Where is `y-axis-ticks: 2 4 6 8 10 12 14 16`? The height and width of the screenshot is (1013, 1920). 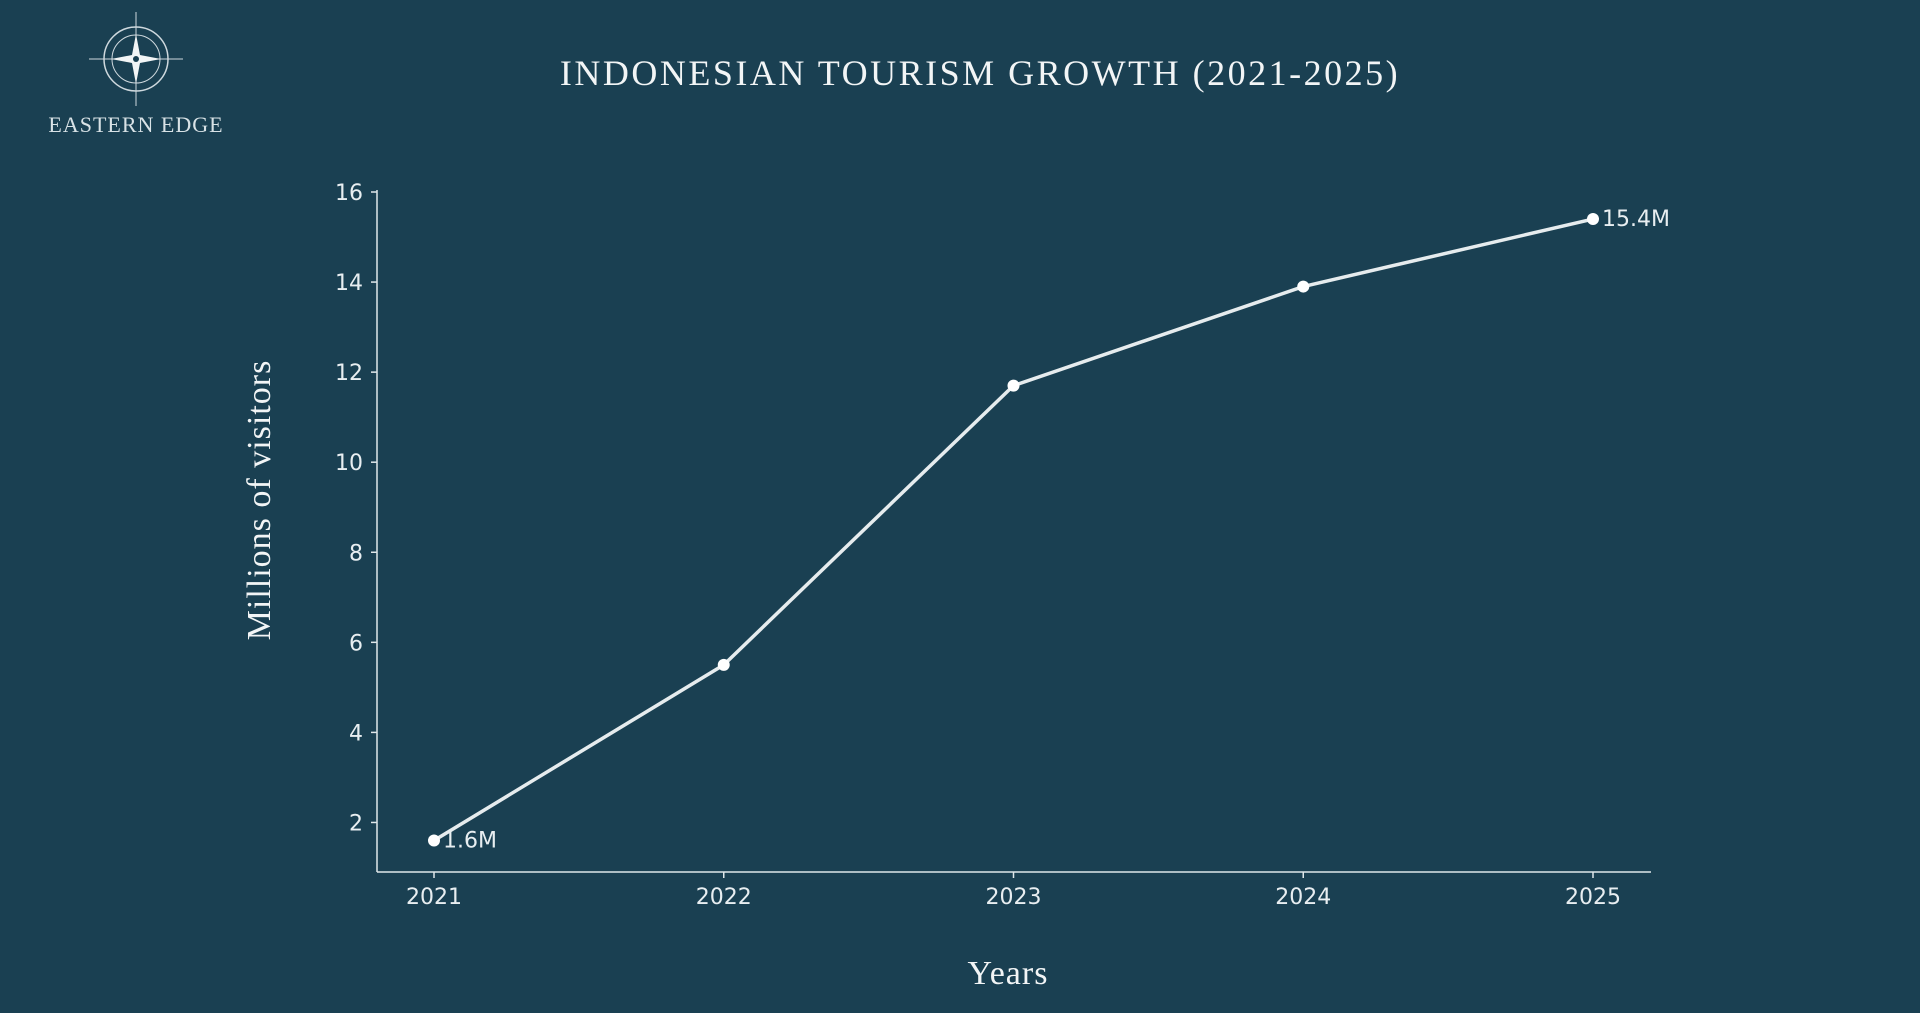
y-axis-ticks: 2 4 6 8 10 12 14 16 is located at coordinates (356, 508).